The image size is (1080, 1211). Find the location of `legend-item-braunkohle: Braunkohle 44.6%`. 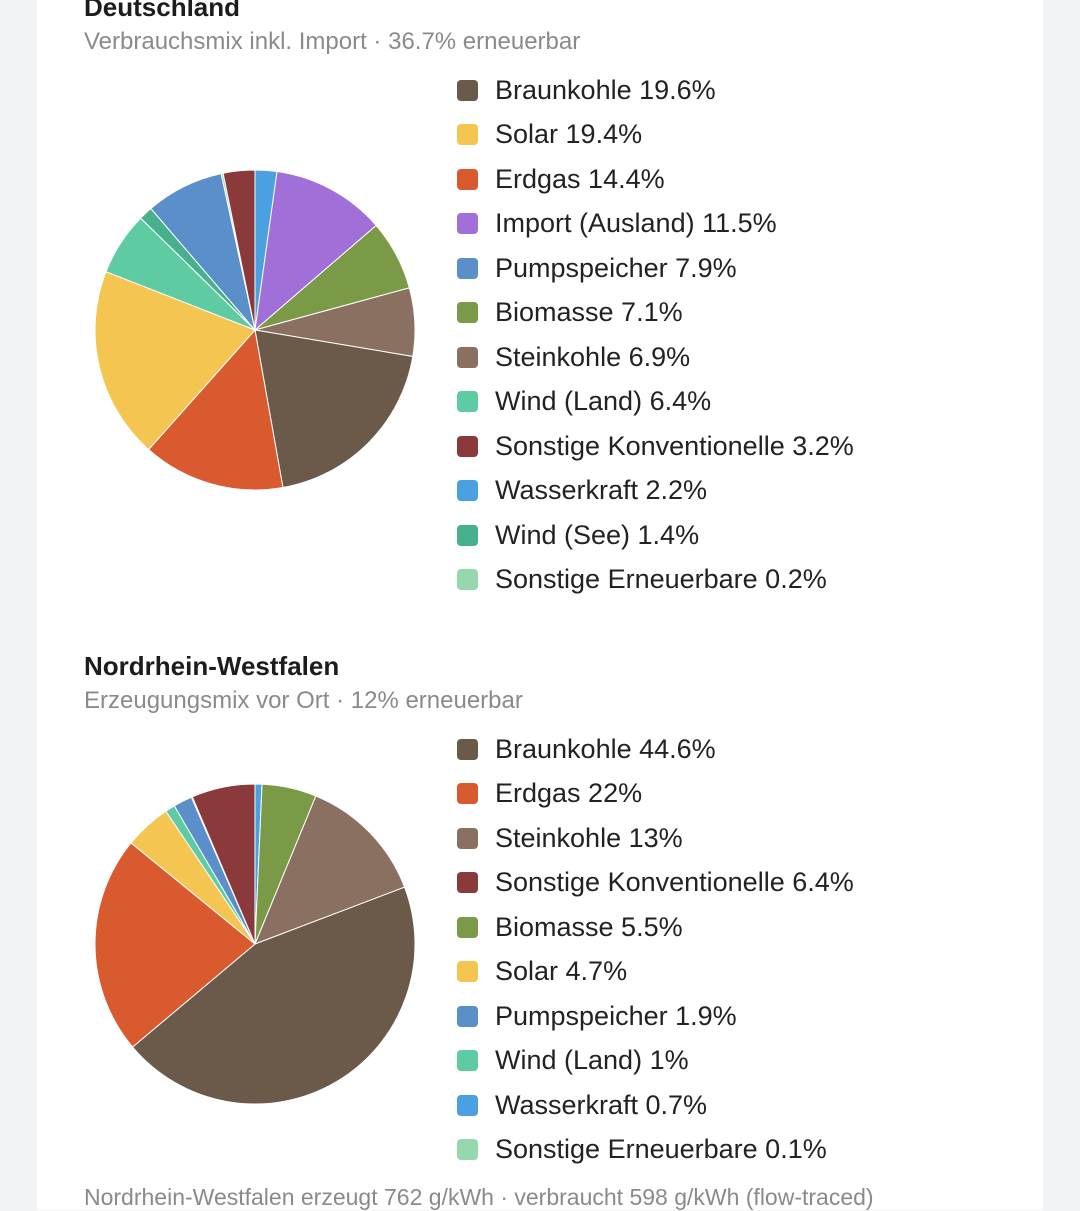

legend-item-braunkohle: Braunkohle 44.6% is located at coordinates (655, 749).